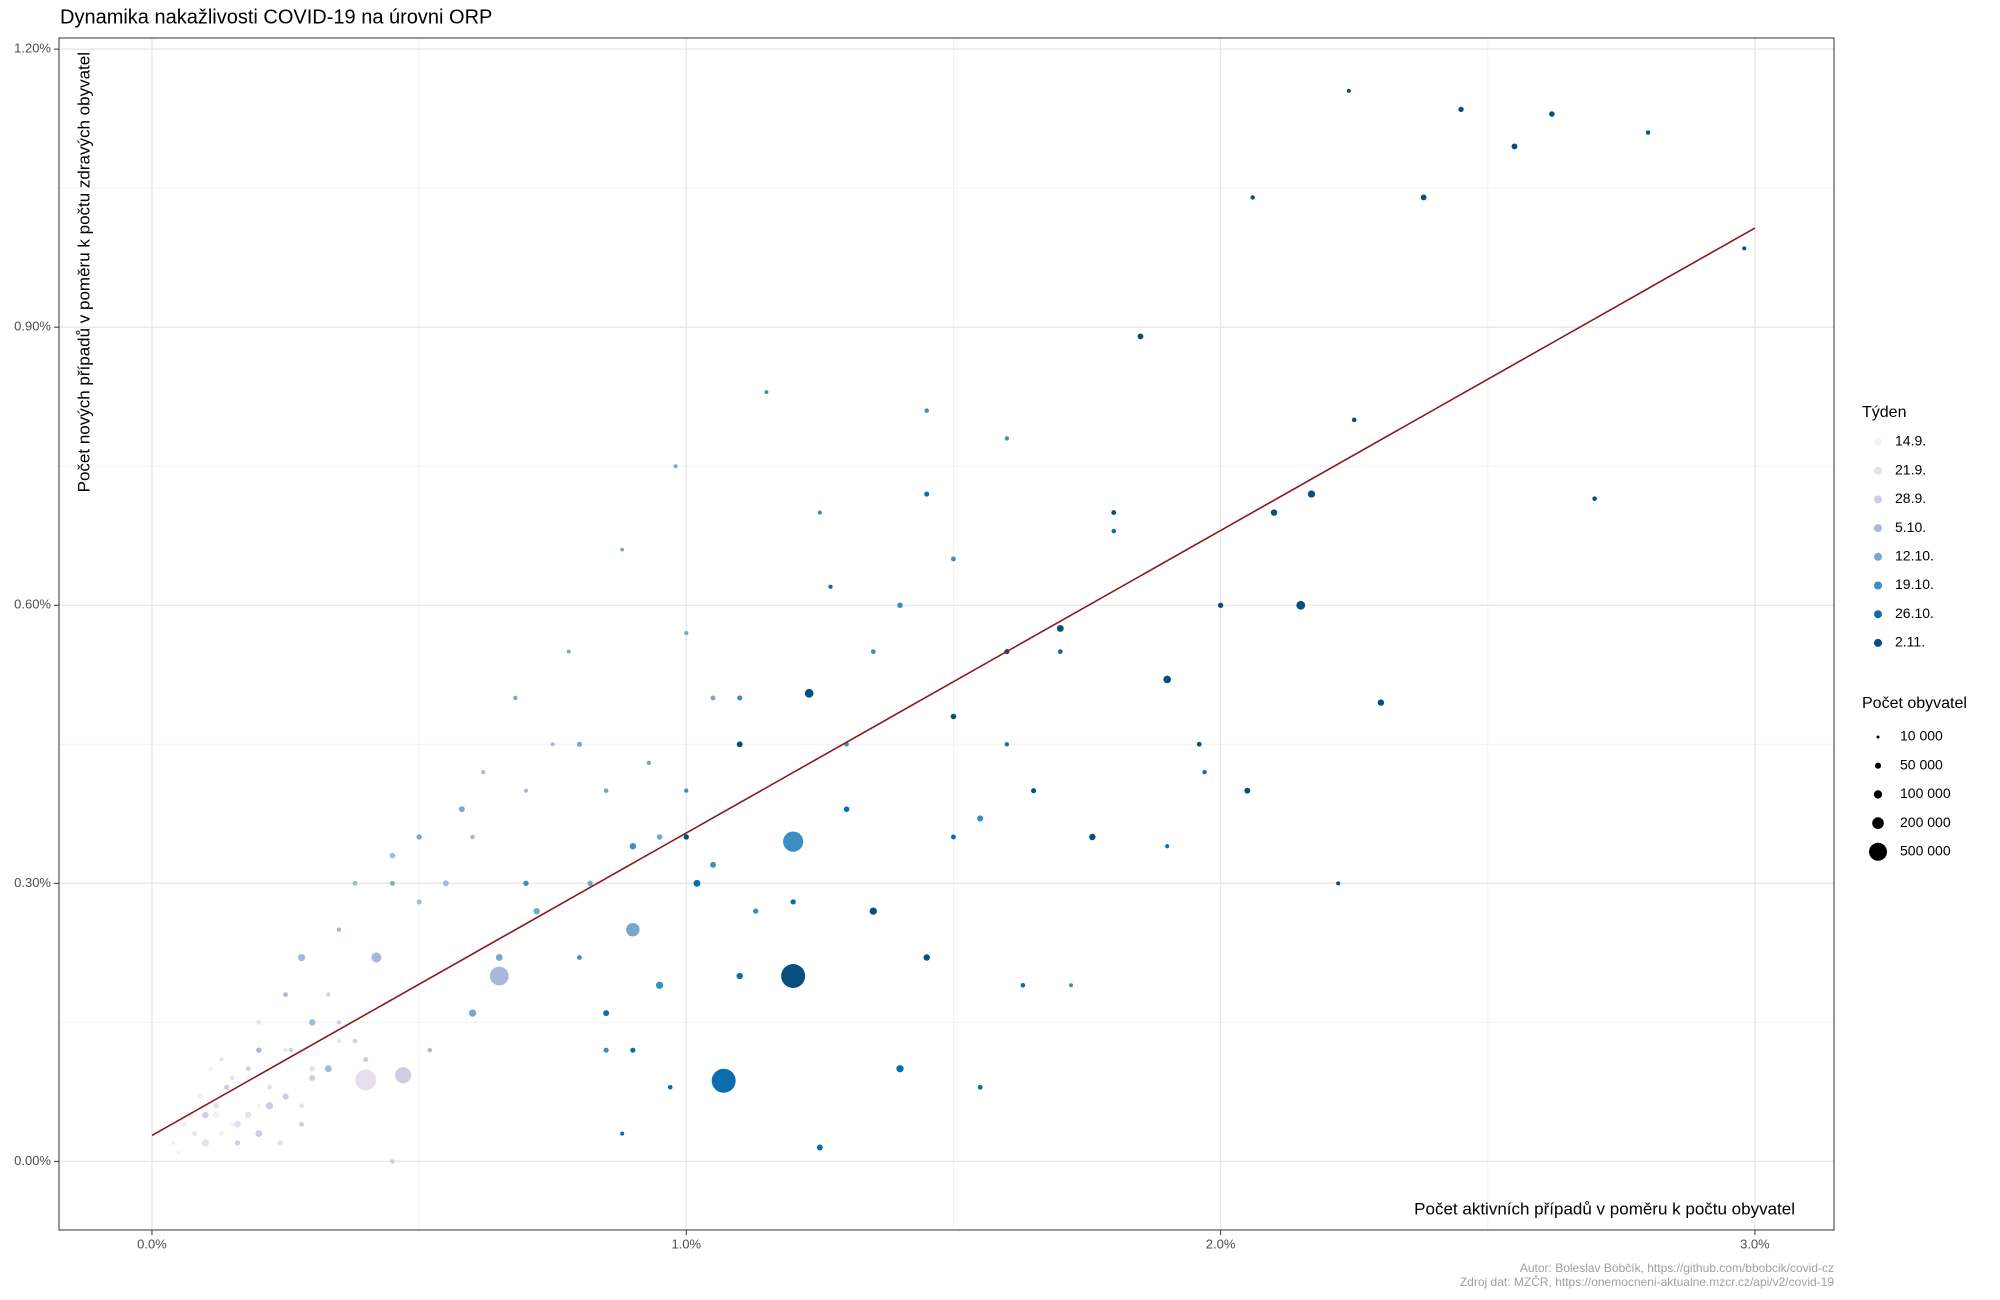 The height and width of the screenshot is (1300, 2000). I want to click on legend-label: 19.10., so click(1914, 584).